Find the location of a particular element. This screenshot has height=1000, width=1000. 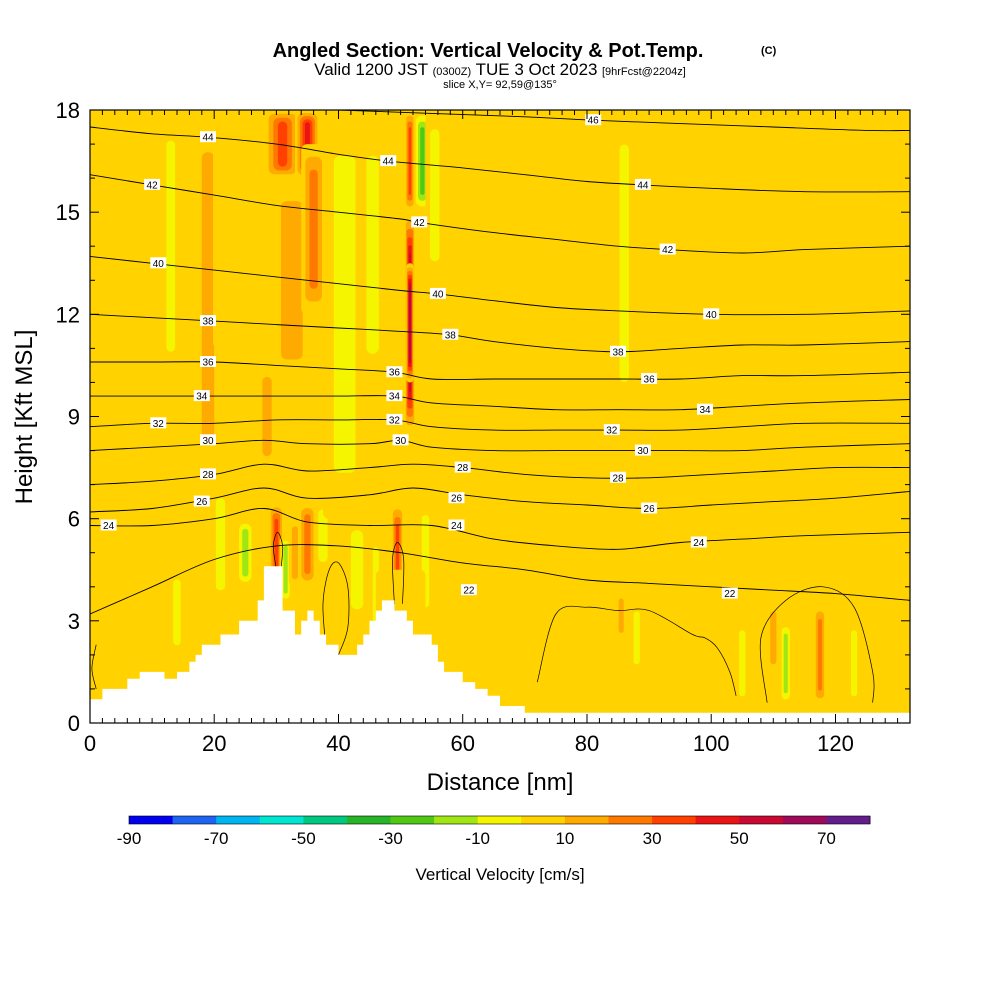

contour-label: 38 is located at coordinates (208, 322).